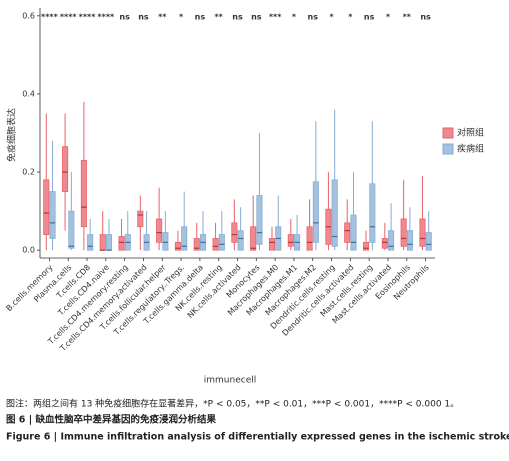 The height and width of the screenshot is (461, 509). Describe the element at coordinates (28, 172) in the screenshot. I see `y-tick-label: 0.2` at that location.